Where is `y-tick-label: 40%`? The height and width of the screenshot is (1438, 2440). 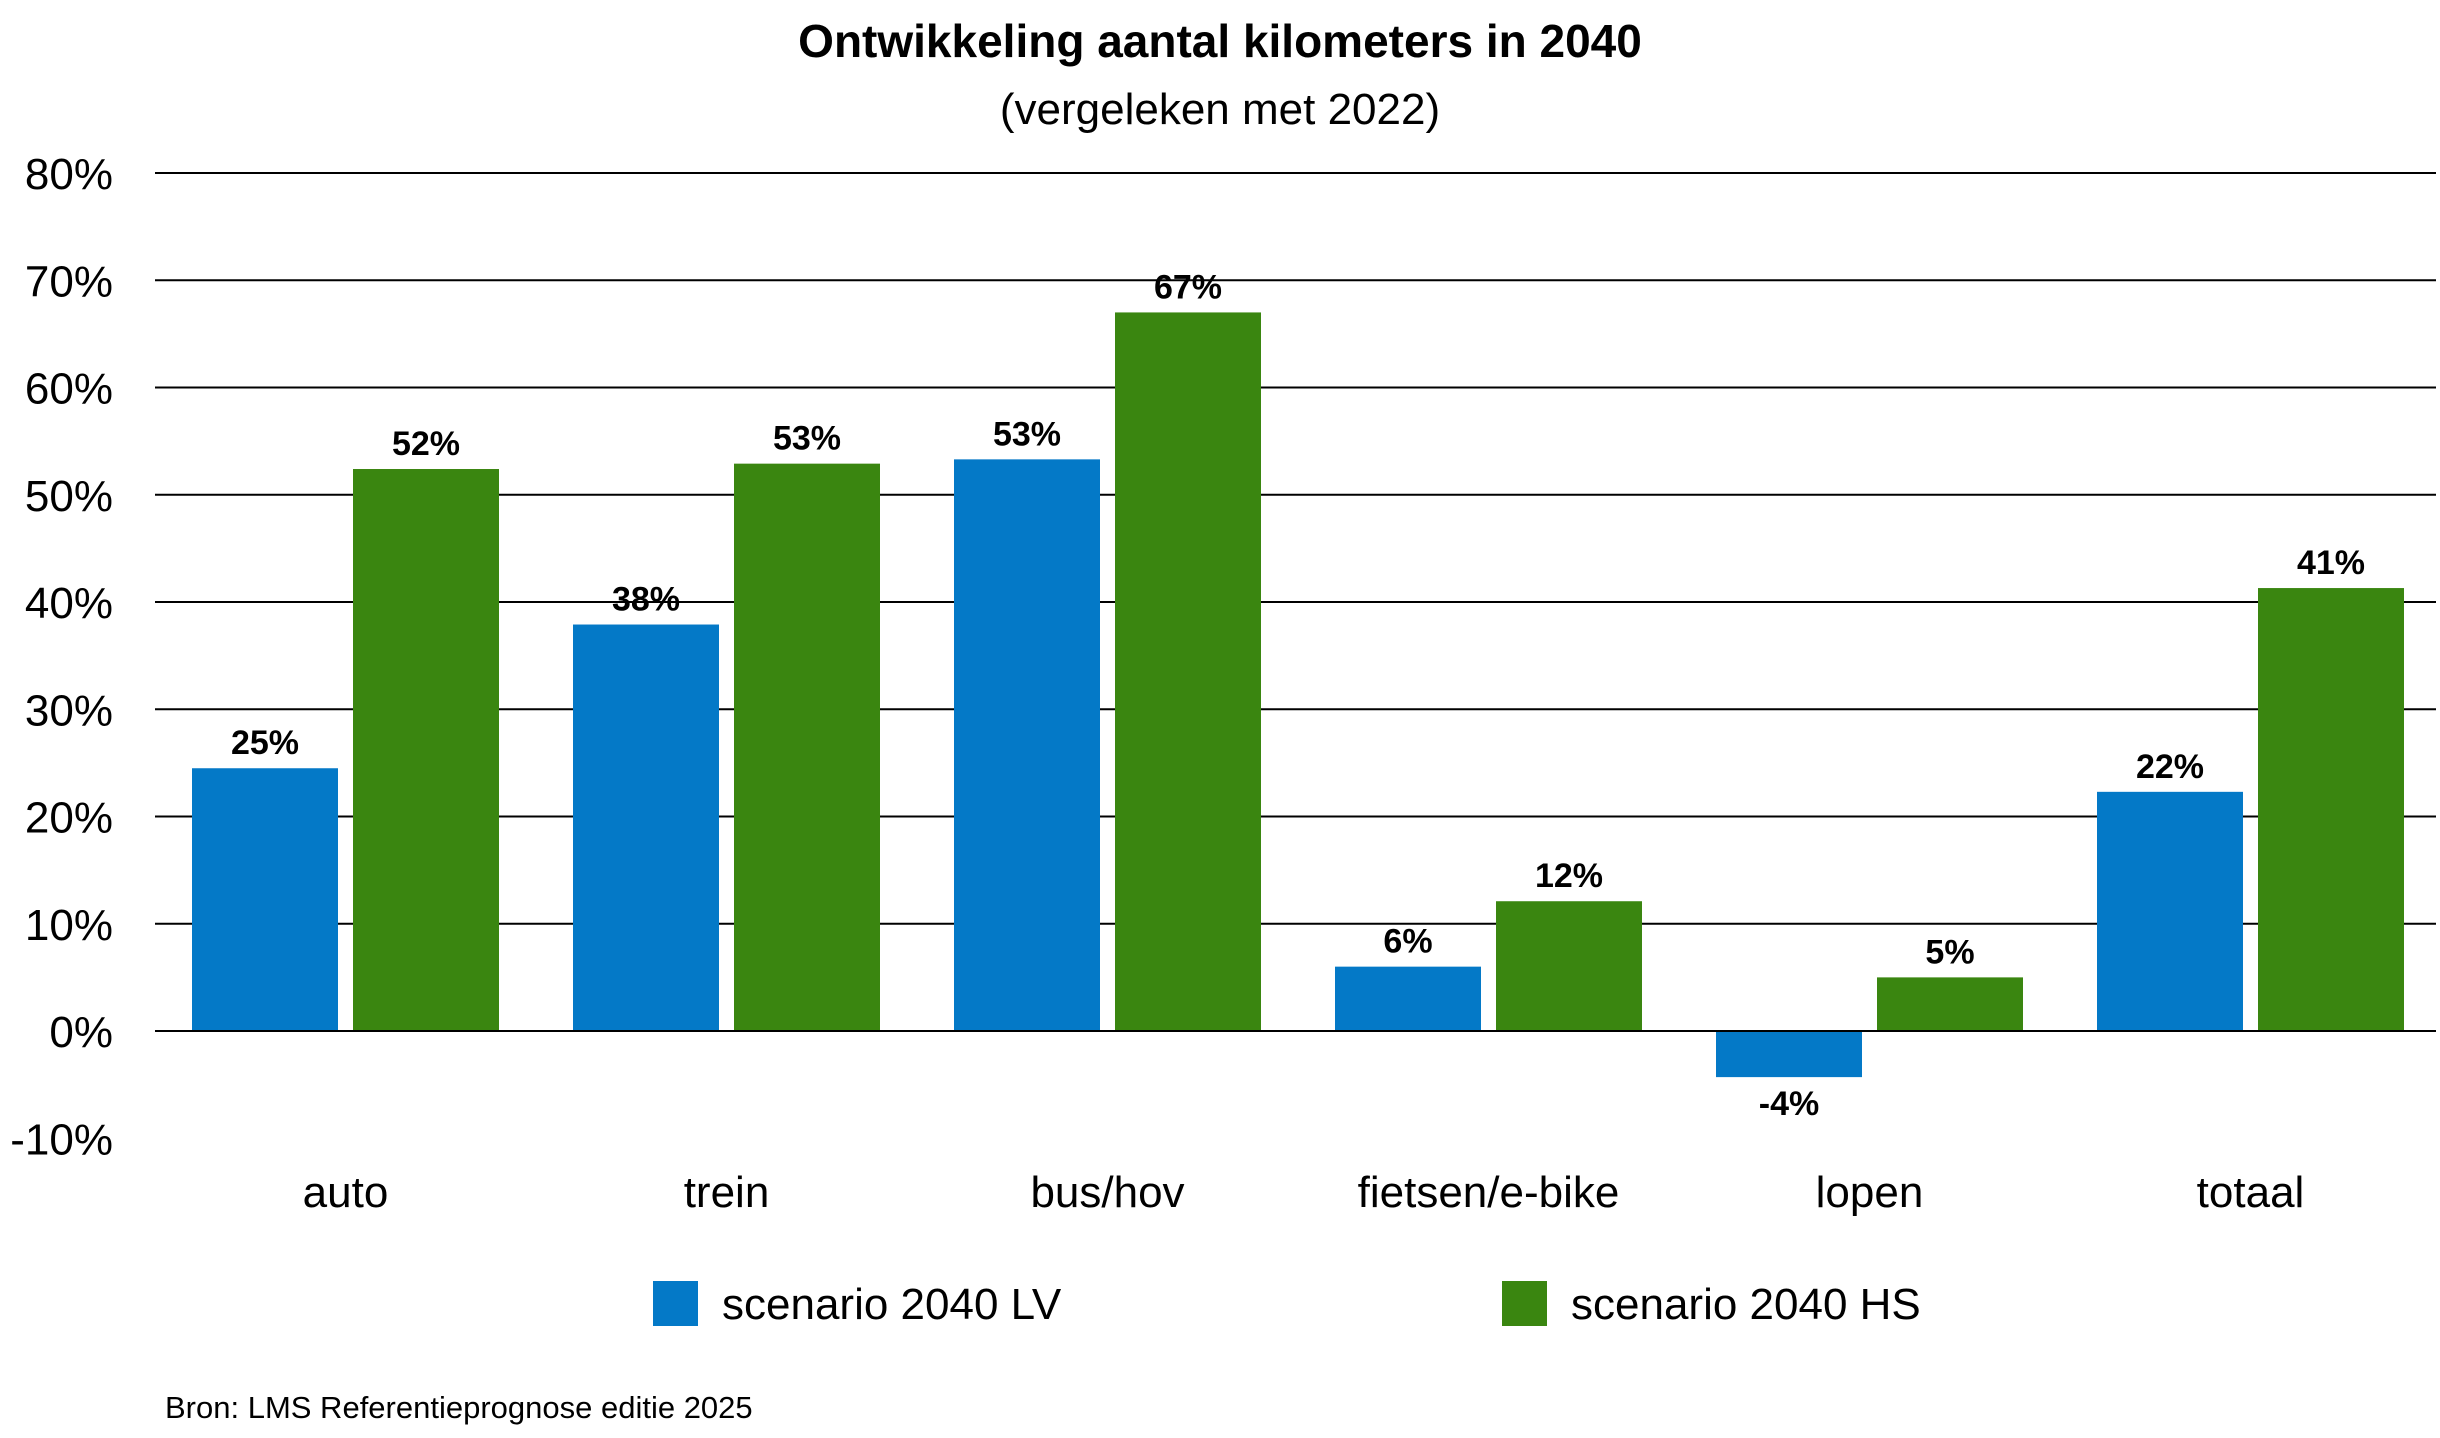 y-tick-label: 40% is located at coordinates (69, 603).